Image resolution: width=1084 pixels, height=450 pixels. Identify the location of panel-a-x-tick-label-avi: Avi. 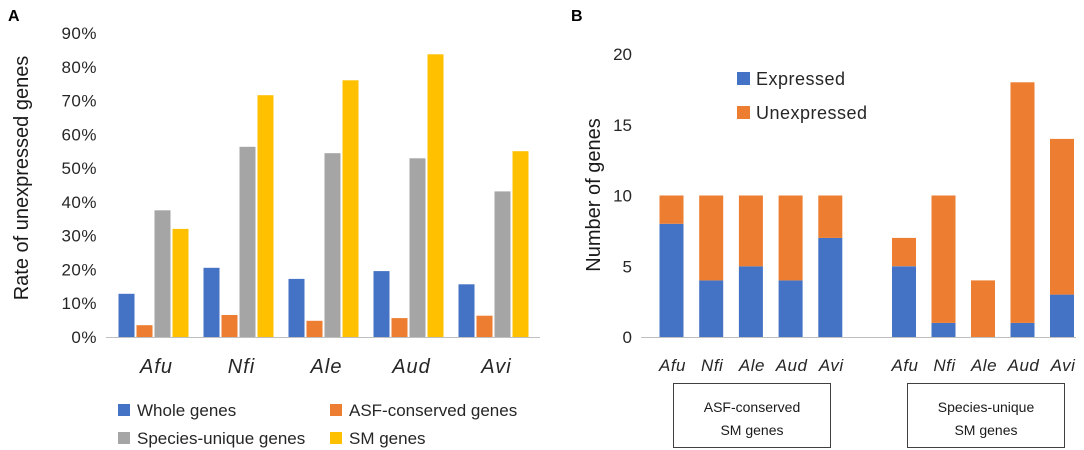
(495, 367).